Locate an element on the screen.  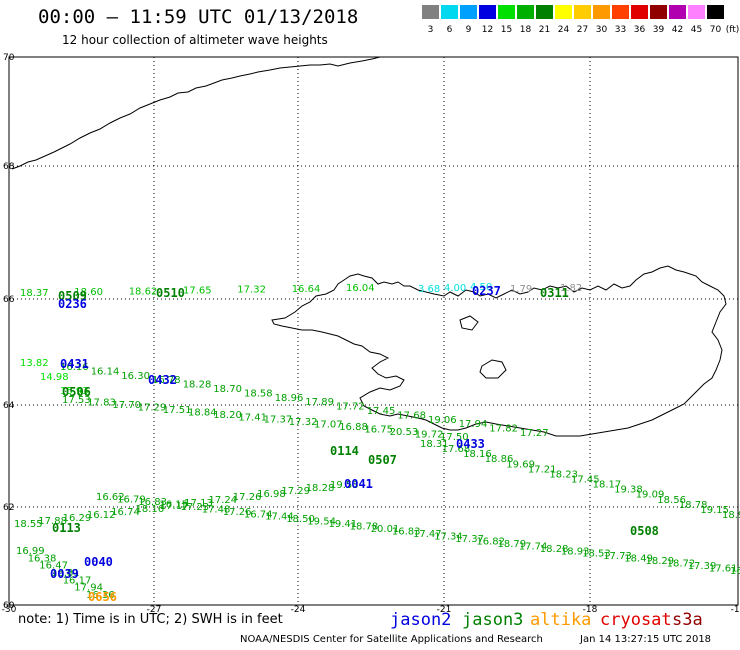
pass-time-tag: 0506 is located at coordinates (76, 392).